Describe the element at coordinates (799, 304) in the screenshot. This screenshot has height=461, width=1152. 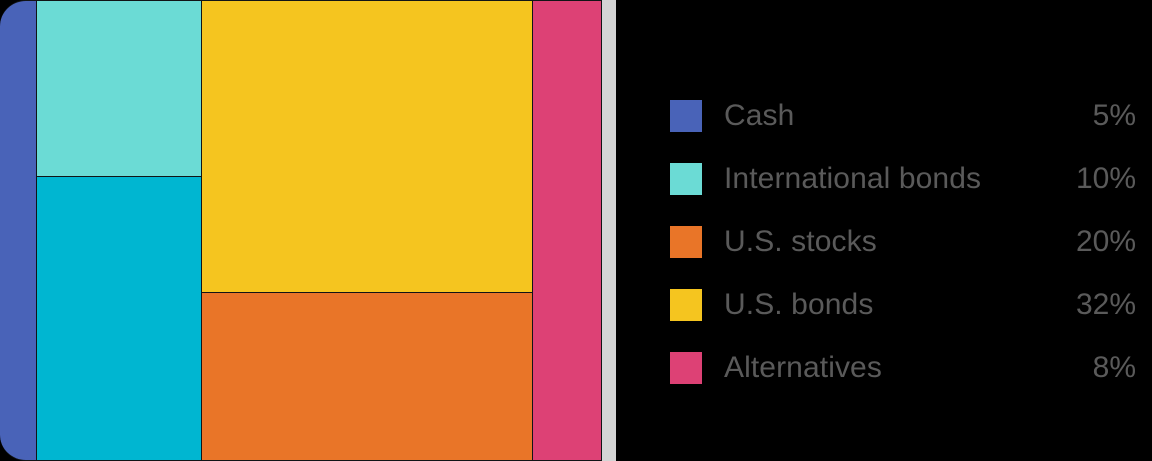
I see `legend-item-label: U.S. bonds` at that location.